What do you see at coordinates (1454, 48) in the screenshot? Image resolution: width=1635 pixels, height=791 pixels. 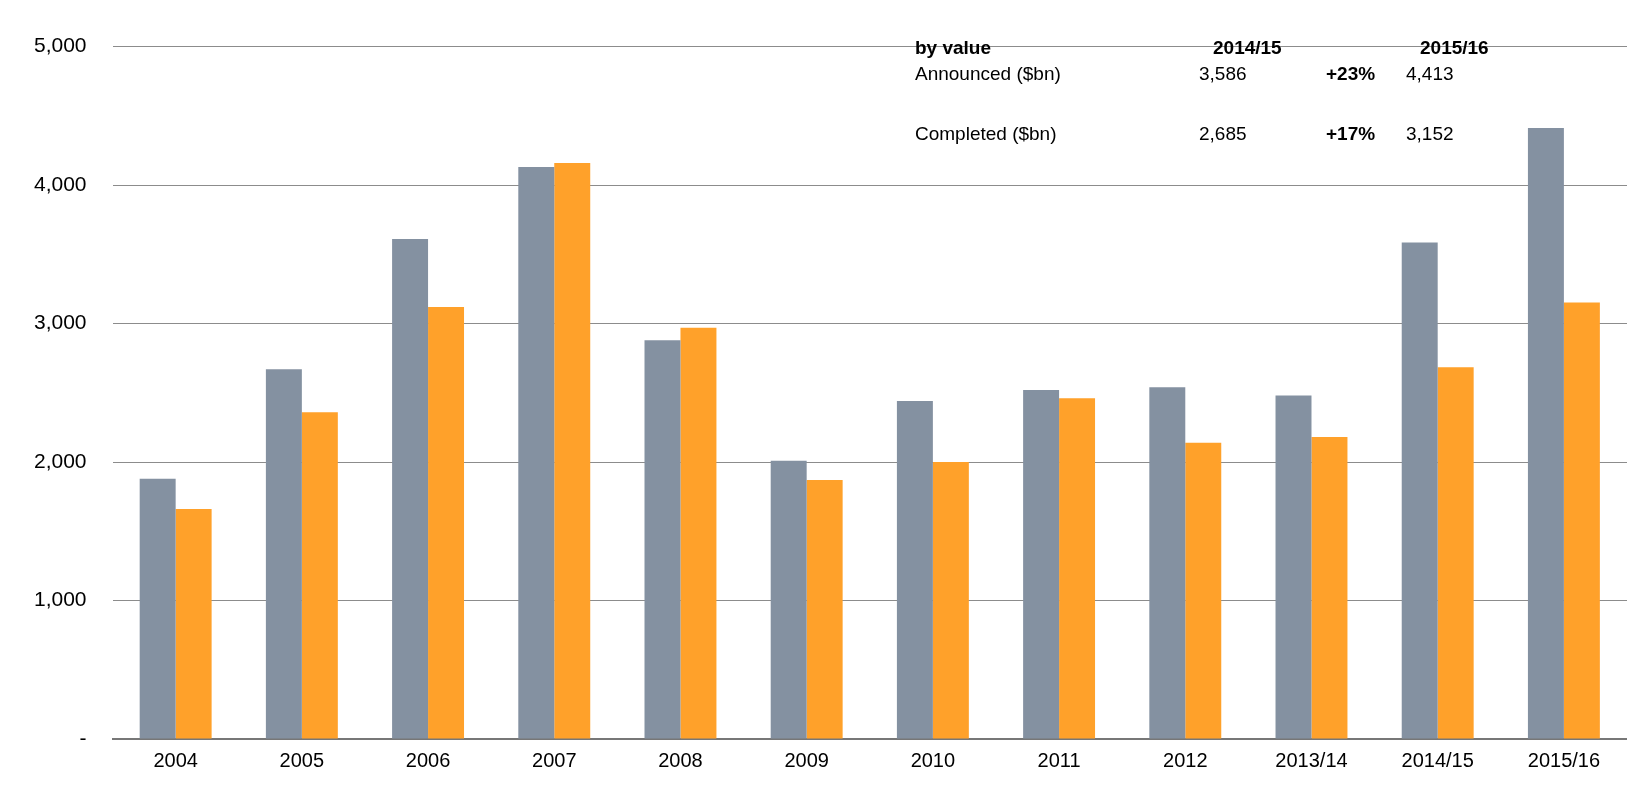 I see `annotation: 2015/16` at bounding box center [1454, 48].